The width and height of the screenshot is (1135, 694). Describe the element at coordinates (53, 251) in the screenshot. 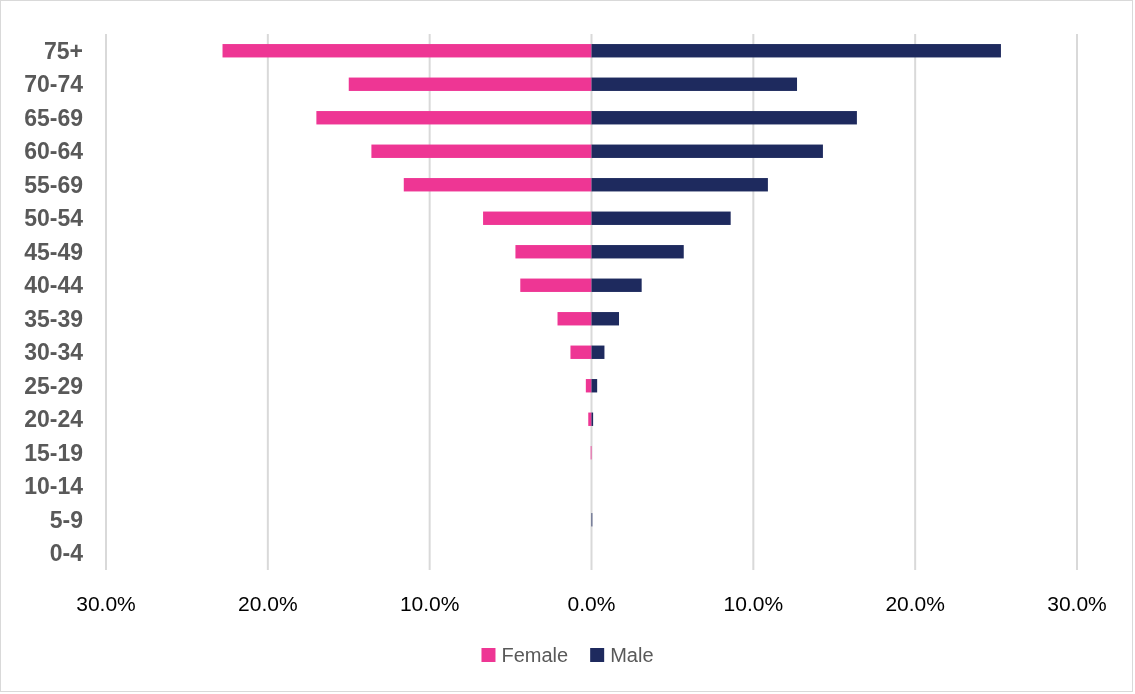

I see `y-tick-label: 45-49` at that location.